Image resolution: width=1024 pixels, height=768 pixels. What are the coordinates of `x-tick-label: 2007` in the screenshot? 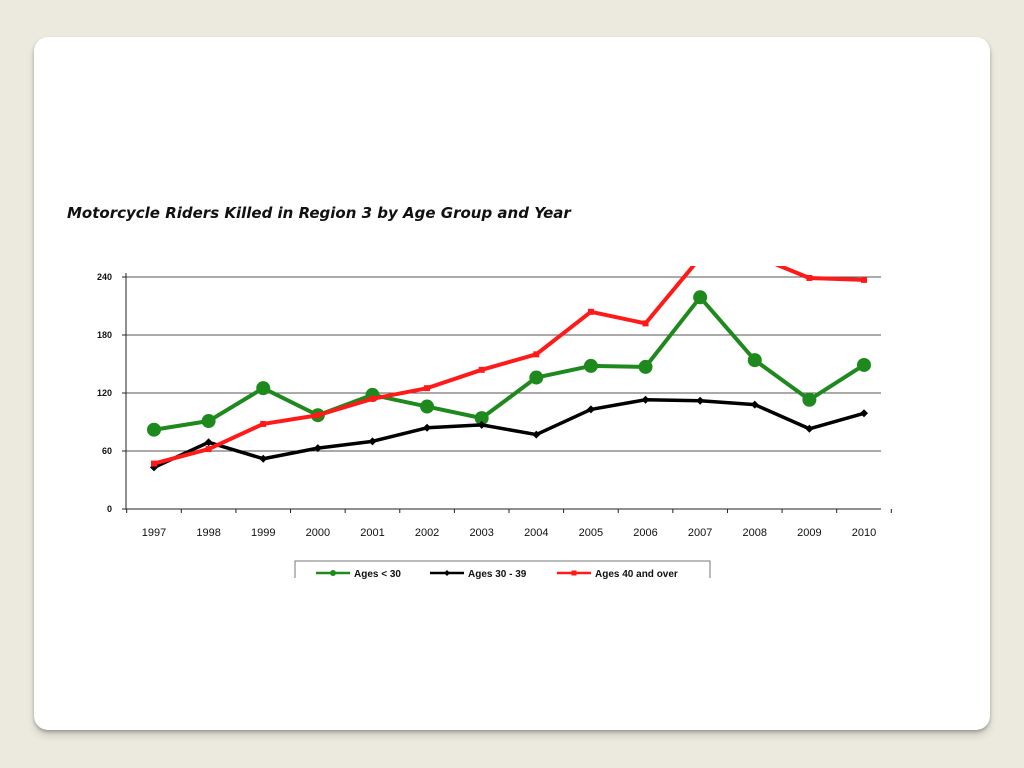 It's located at (700, 533).